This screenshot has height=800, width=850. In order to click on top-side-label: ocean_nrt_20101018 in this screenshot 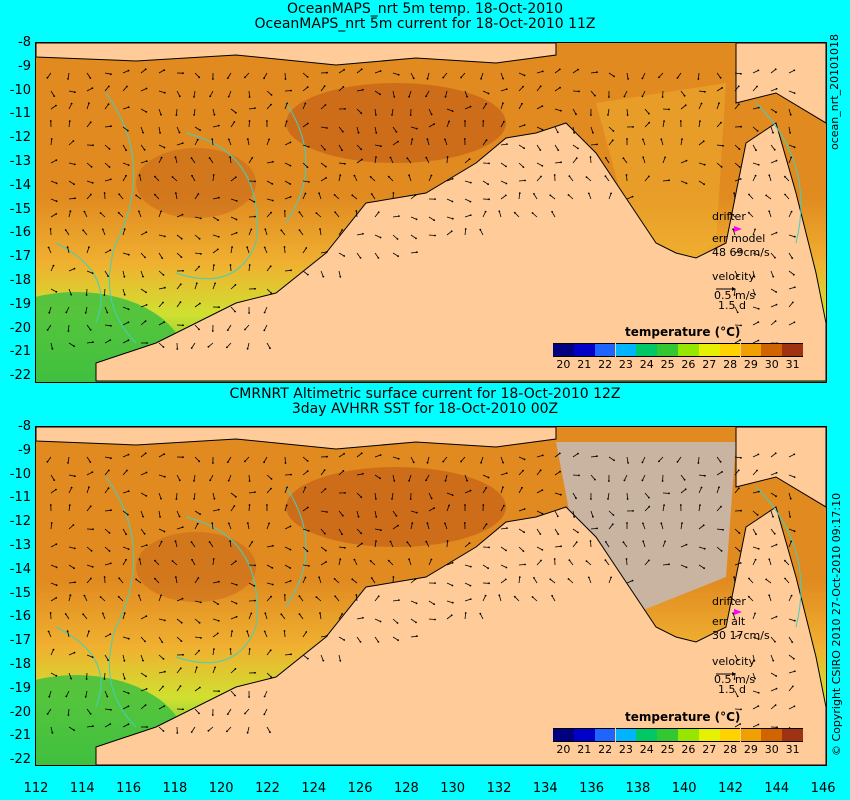, I will do `click(834, 91)`.